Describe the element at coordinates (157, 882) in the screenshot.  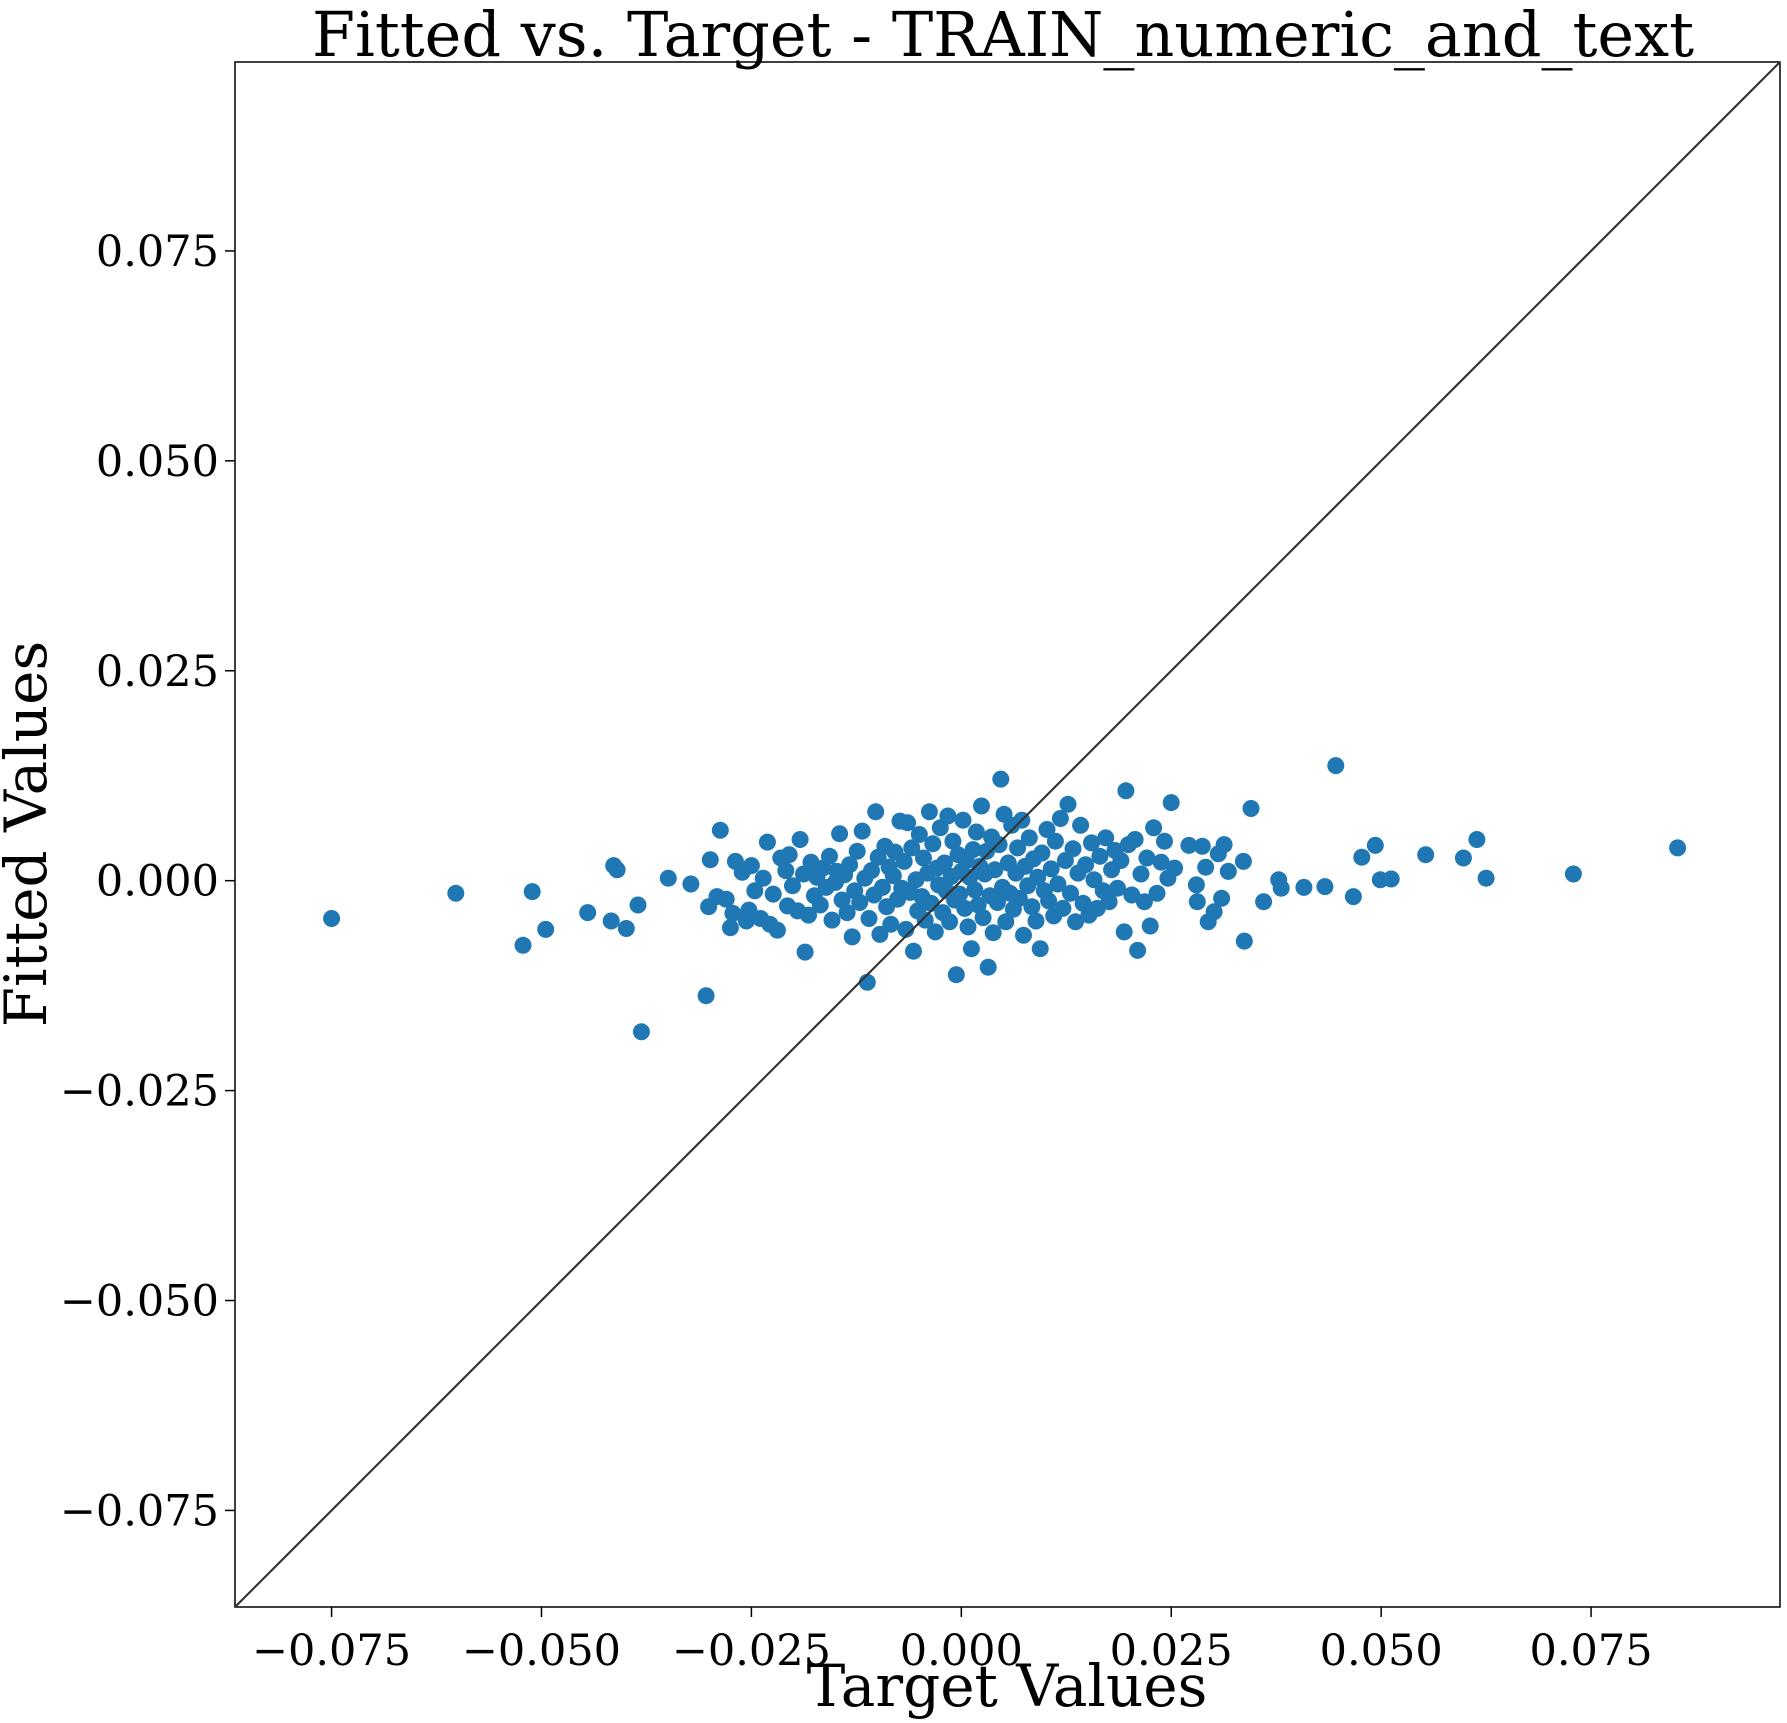
I see `y-tick-label: 0.000` at that location.